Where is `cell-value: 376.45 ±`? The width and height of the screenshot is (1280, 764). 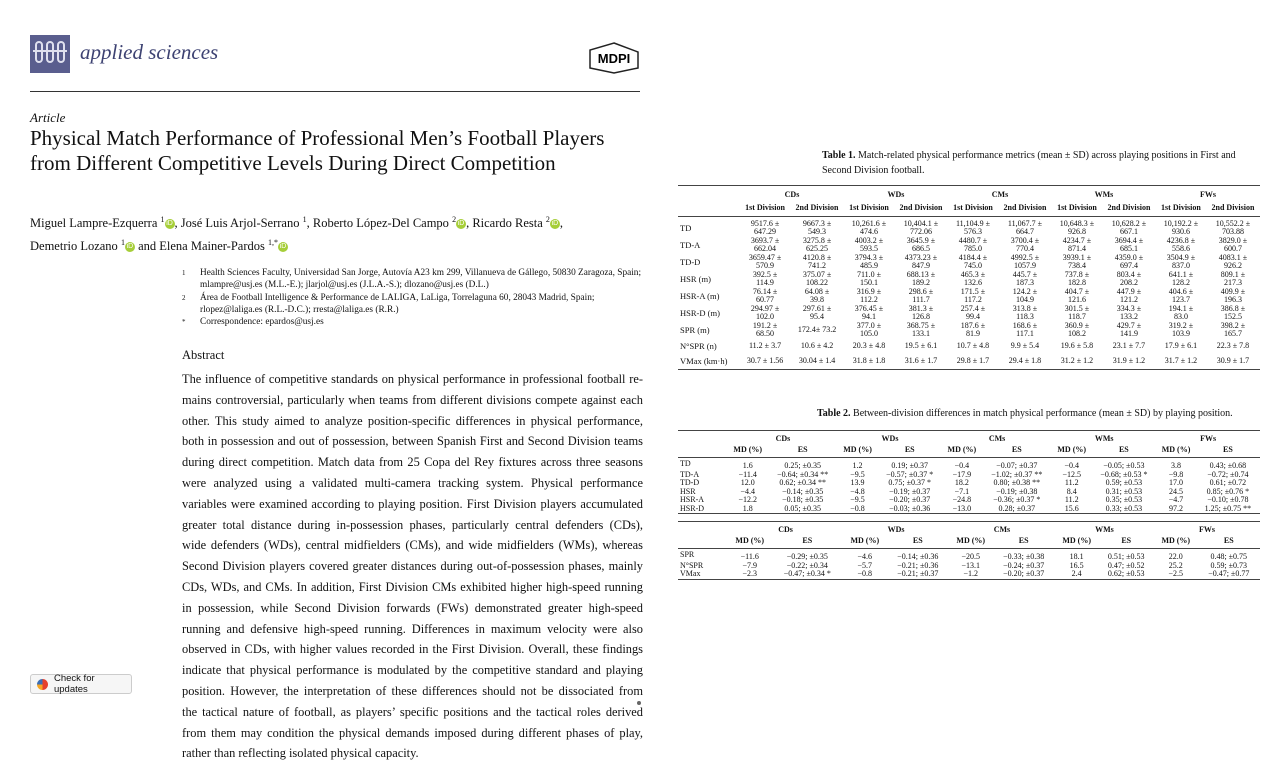 cell-value: 376.45 ± is located at coordinates (869, 308).